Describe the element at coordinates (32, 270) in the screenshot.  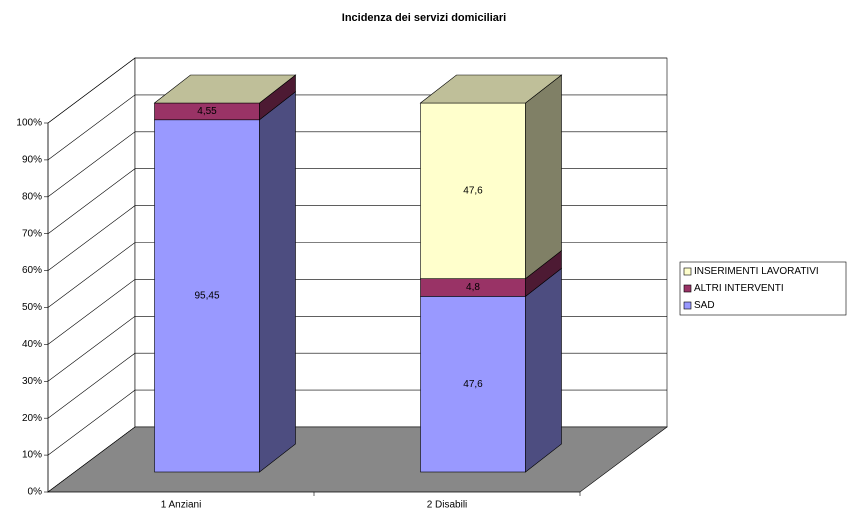
I see `y-tick-label: 60%` at that location.